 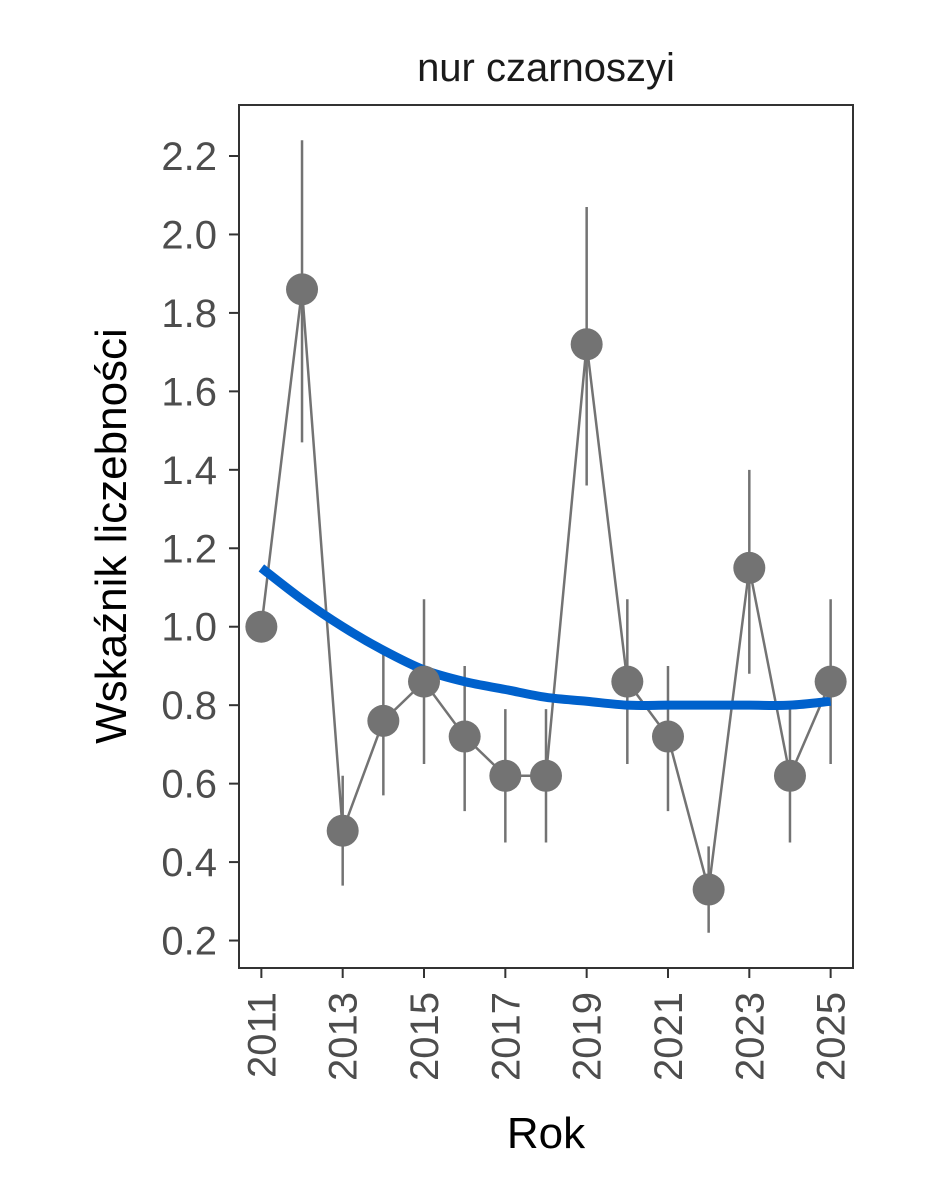 What do you see at coordinates (344, 1036) in the screenshot?
I see `x-tick-label: 2013` at bounding box center [344, 1036].